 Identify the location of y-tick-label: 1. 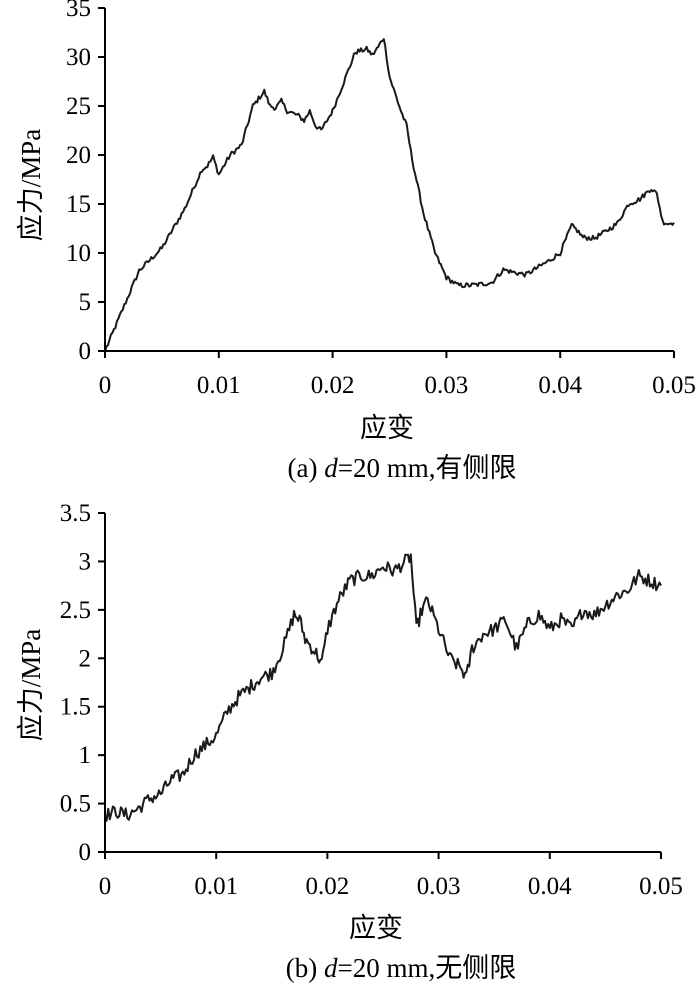
(85, 755).